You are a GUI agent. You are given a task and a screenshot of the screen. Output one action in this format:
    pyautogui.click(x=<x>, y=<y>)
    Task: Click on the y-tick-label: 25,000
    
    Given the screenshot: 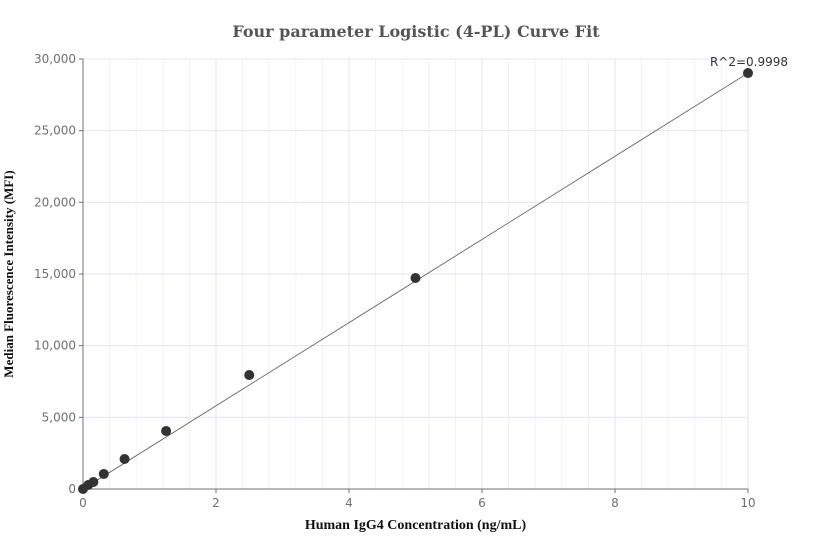 What is the action you would take?
    pyautogui.click(x=55, y=131)
    